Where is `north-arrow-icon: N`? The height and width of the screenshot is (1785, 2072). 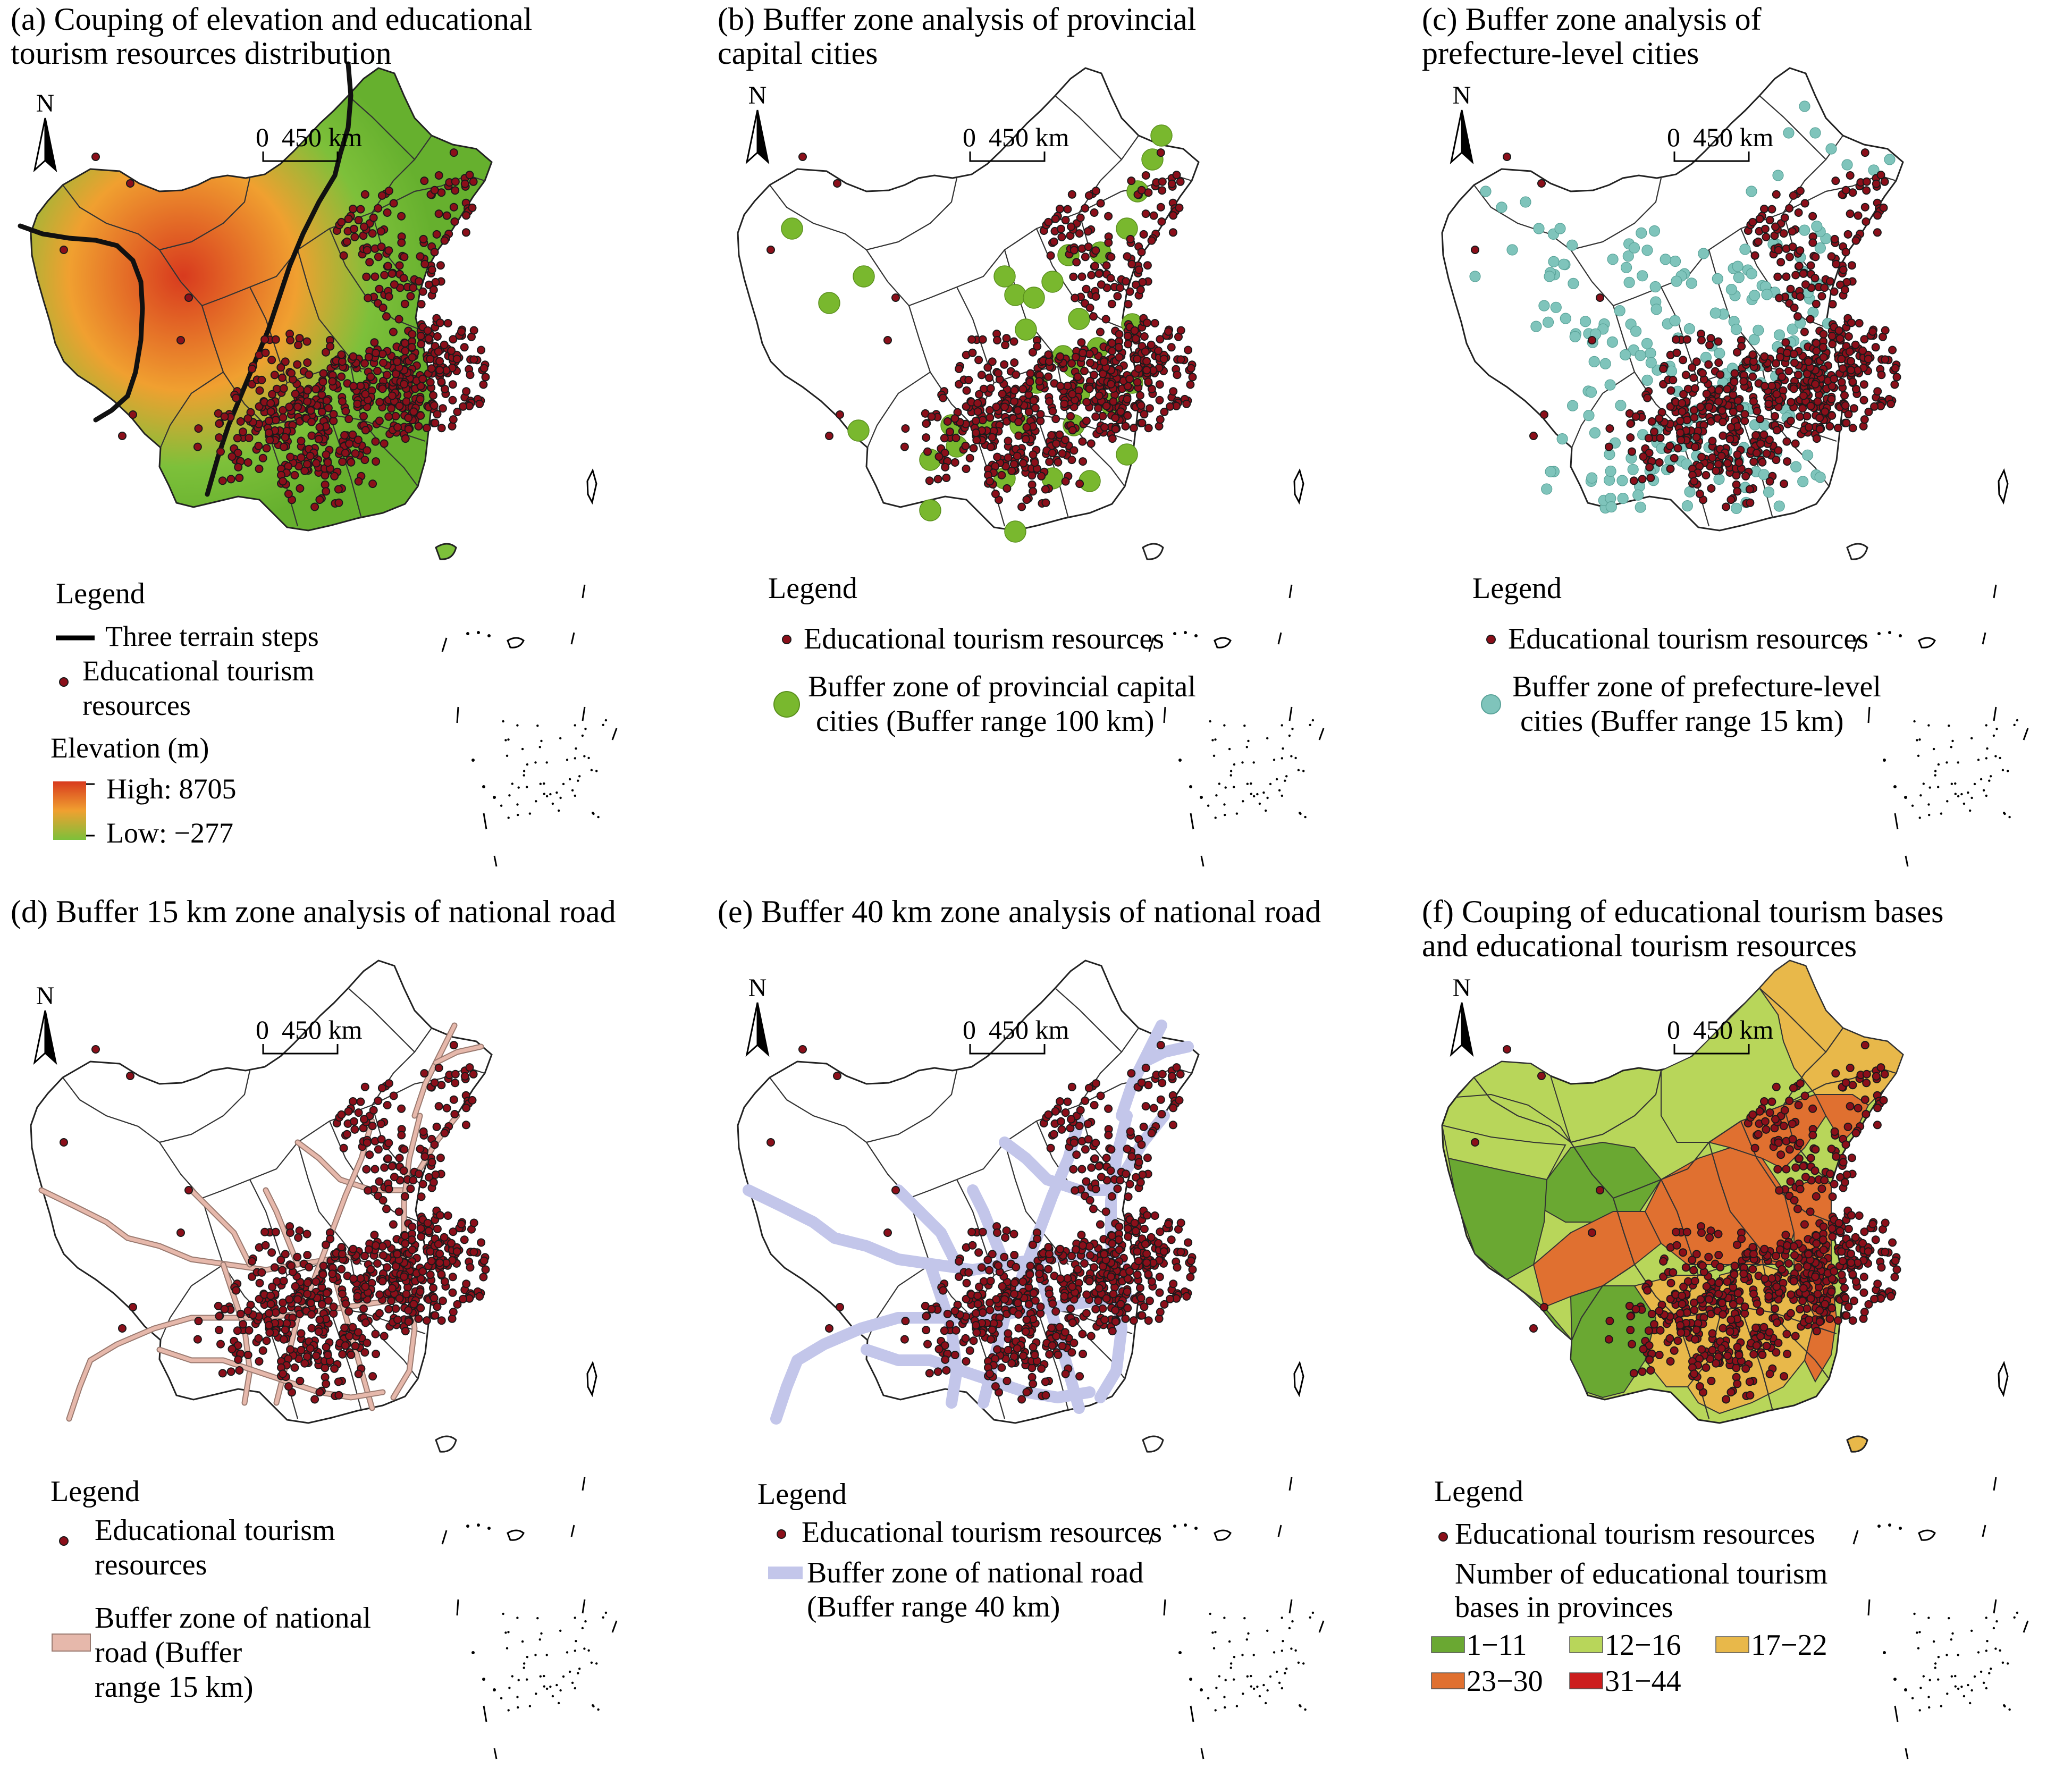 north-arrow-icon: N is located at coordinates (1462, 123).